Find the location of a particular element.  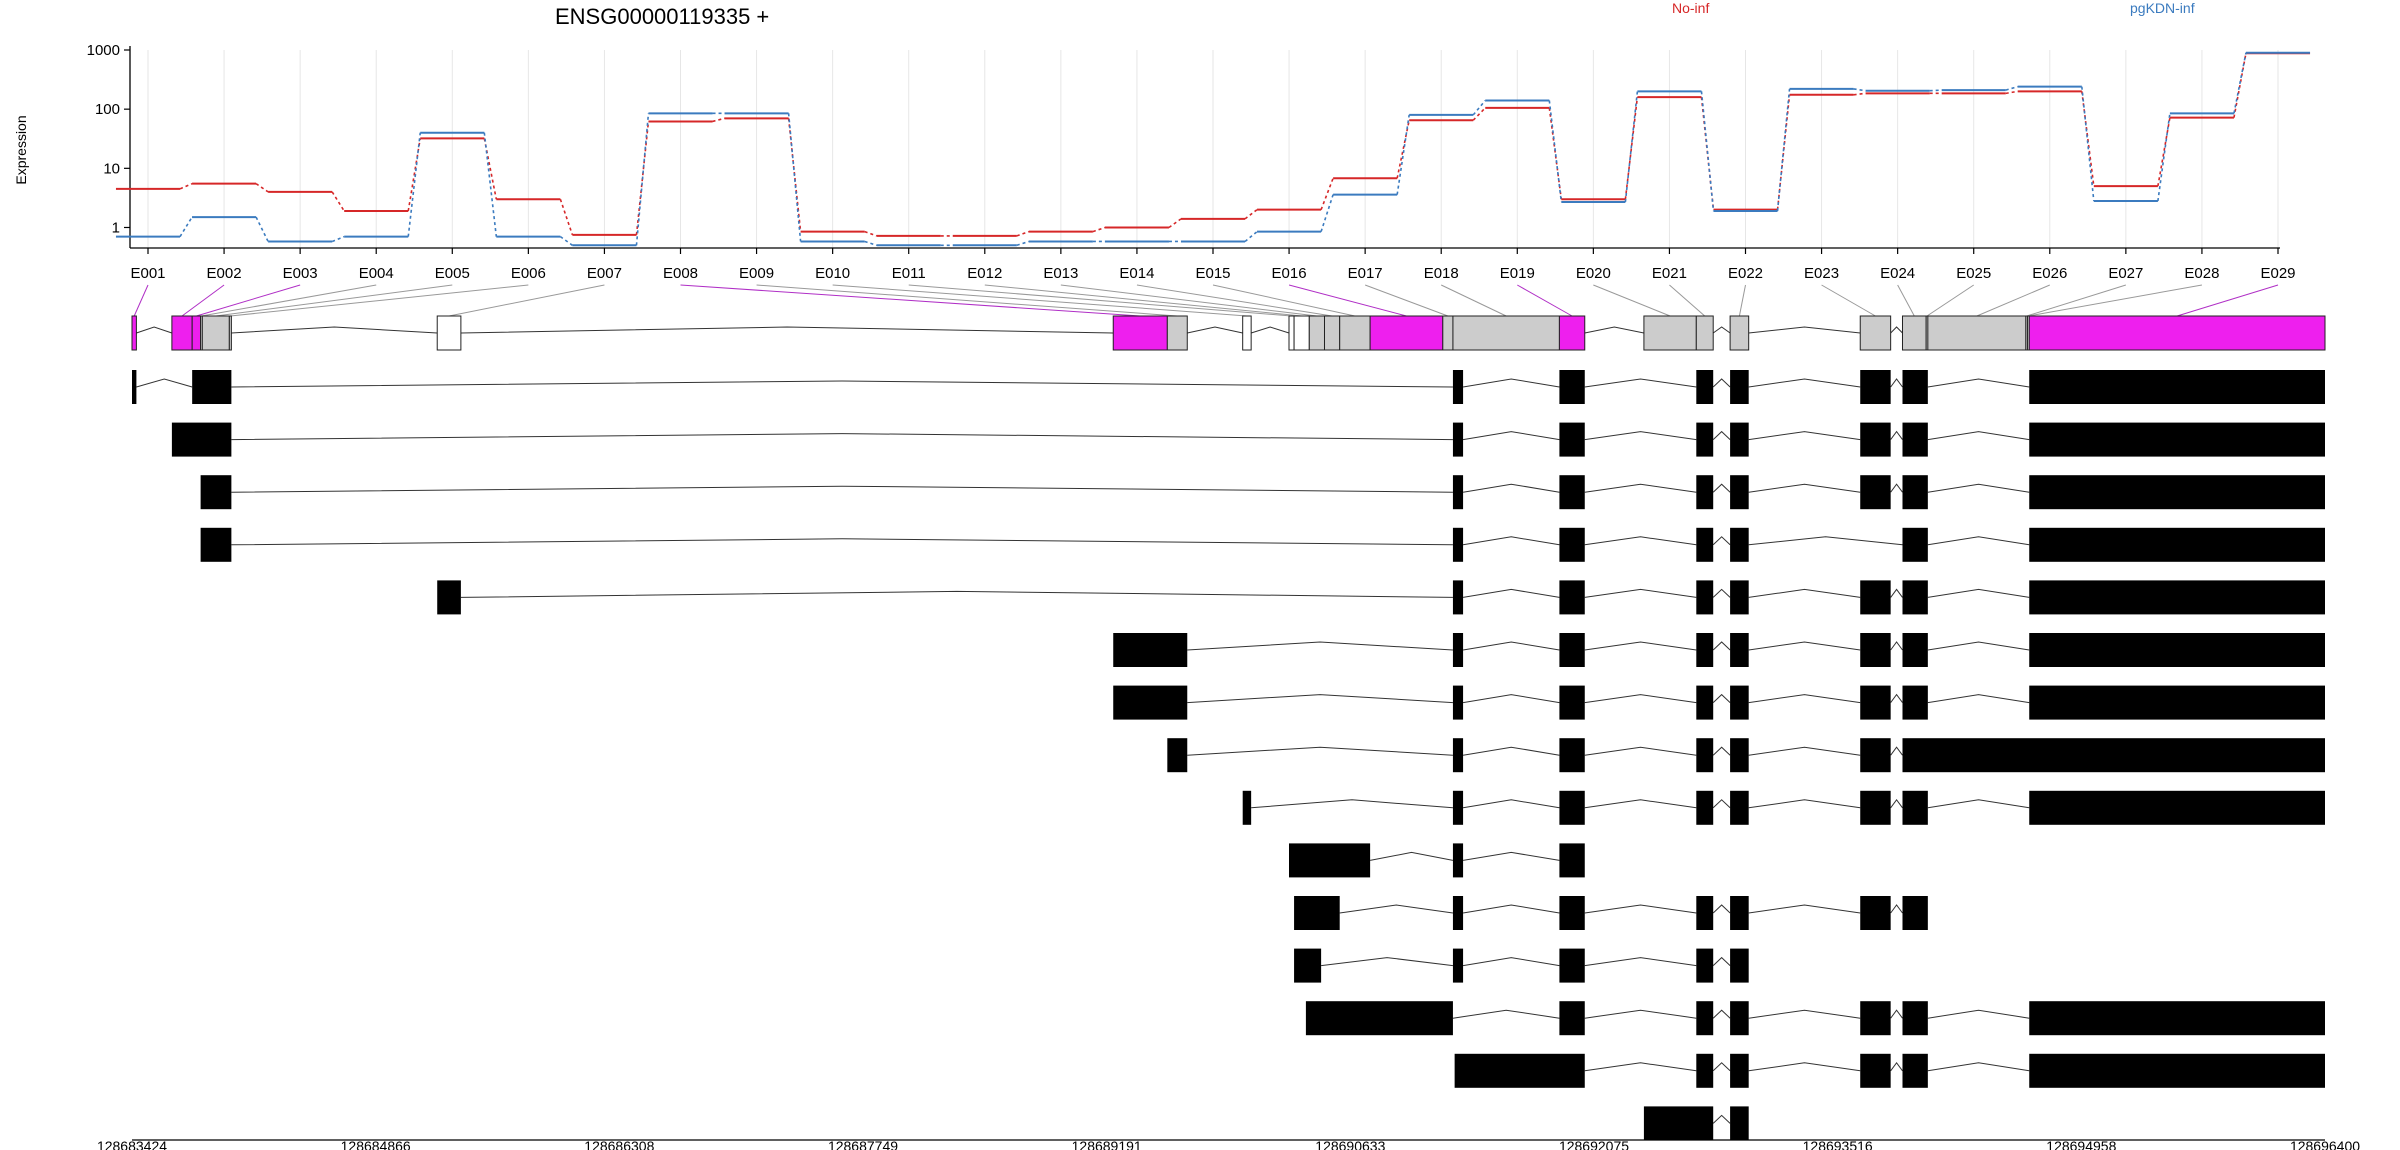

legend-no-inf: No-inf is located at coordinates (1690, 8).